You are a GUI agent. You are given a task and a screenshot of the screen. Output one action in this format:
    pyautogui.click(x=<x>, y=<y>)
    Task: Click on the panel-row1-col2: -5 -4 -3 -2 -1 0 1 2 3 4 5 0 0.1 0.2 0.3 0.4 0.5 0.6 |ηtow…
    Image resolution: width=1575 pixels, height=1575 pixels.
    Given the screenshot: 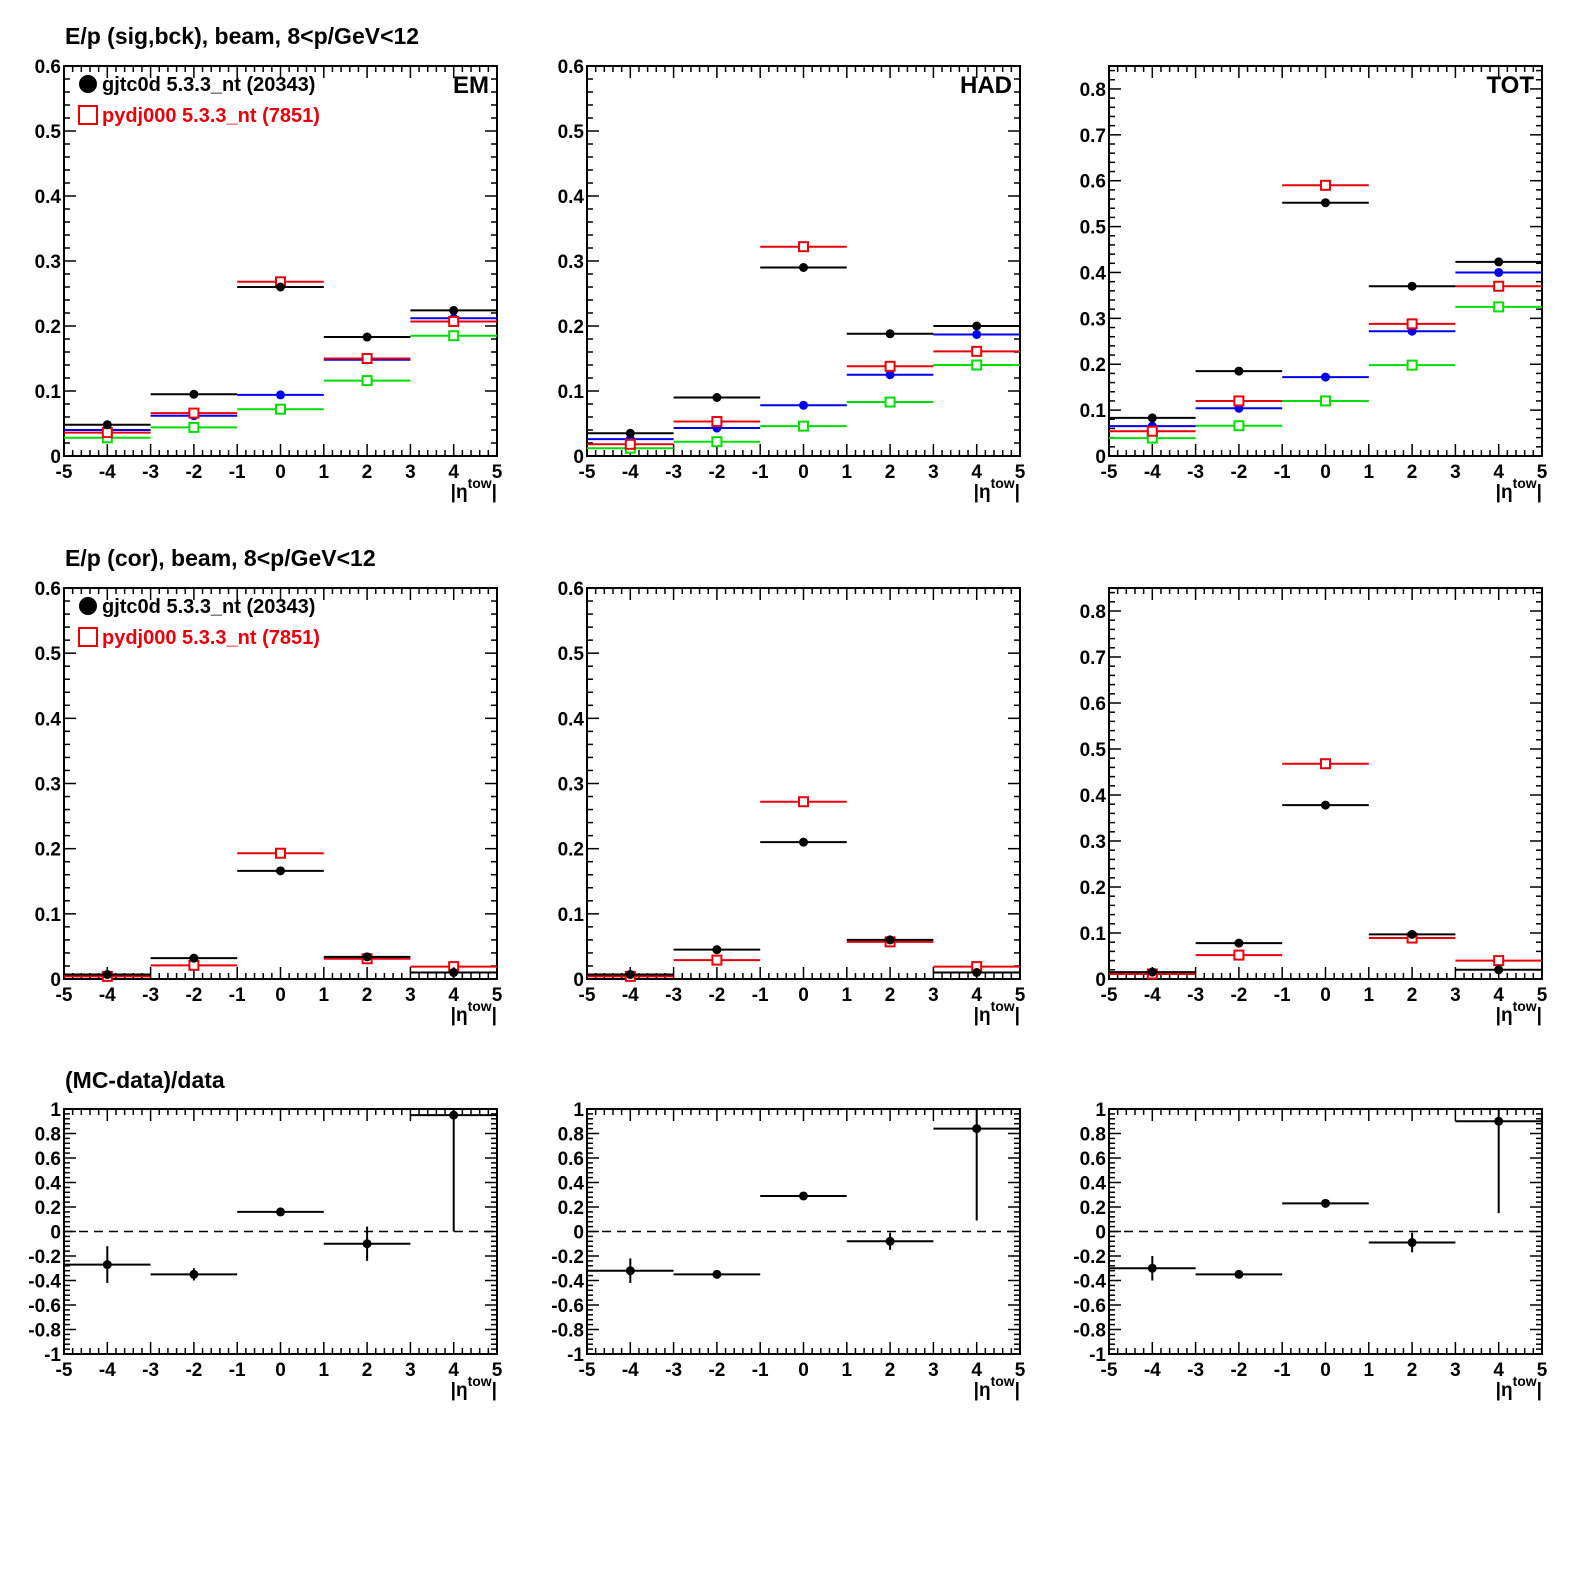 What is the action you would take?
    pyautogui.click(x=792, y=280)
    